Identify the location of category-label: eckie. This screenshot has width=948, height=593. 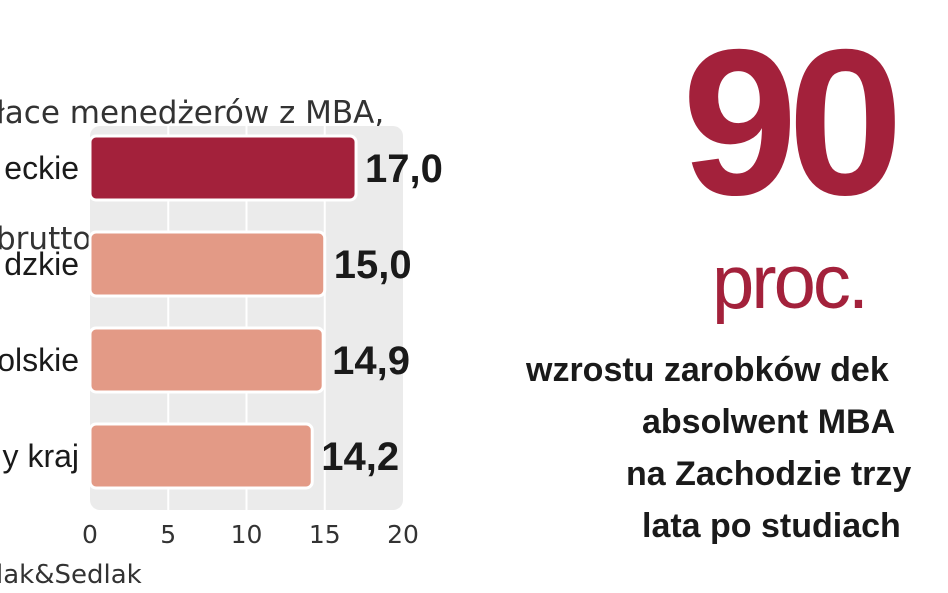
(41, 168).